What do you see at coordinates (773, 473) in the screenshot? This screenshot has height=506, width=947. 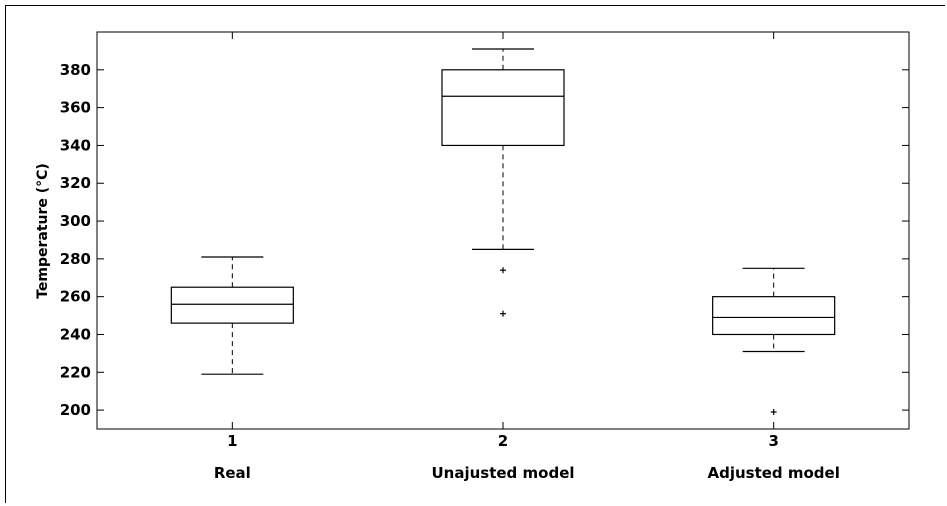 I see `x-category-label: Adjusted model` at bounding box center [773, 473].